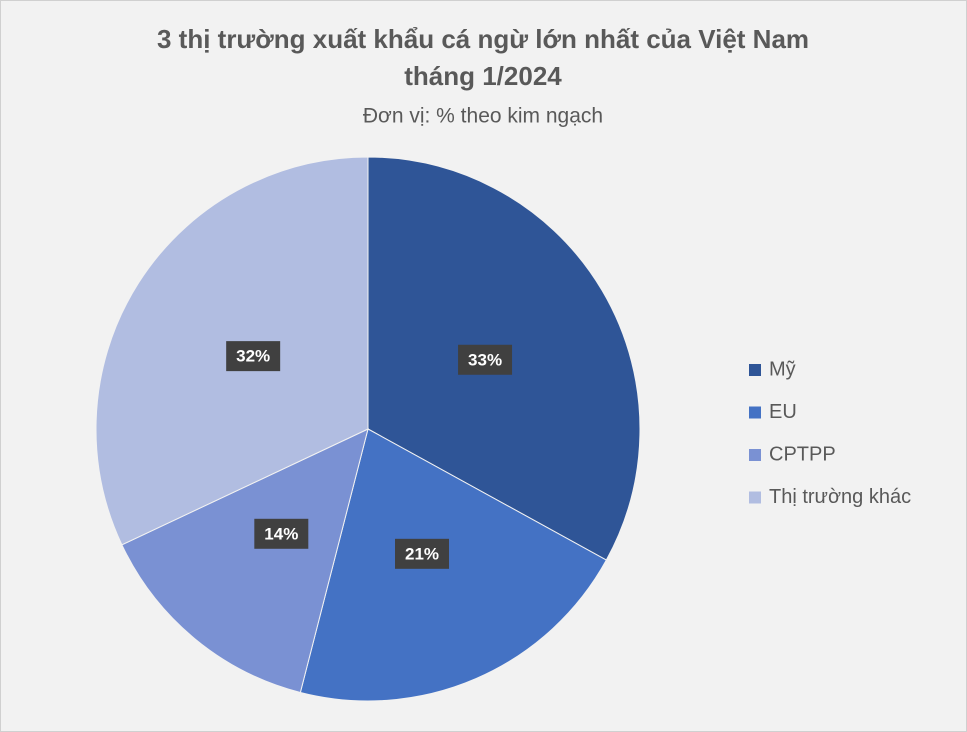  Describe the element at coordinates (783, 412) in the screenshot. I see `legend-label: EU` at that location.